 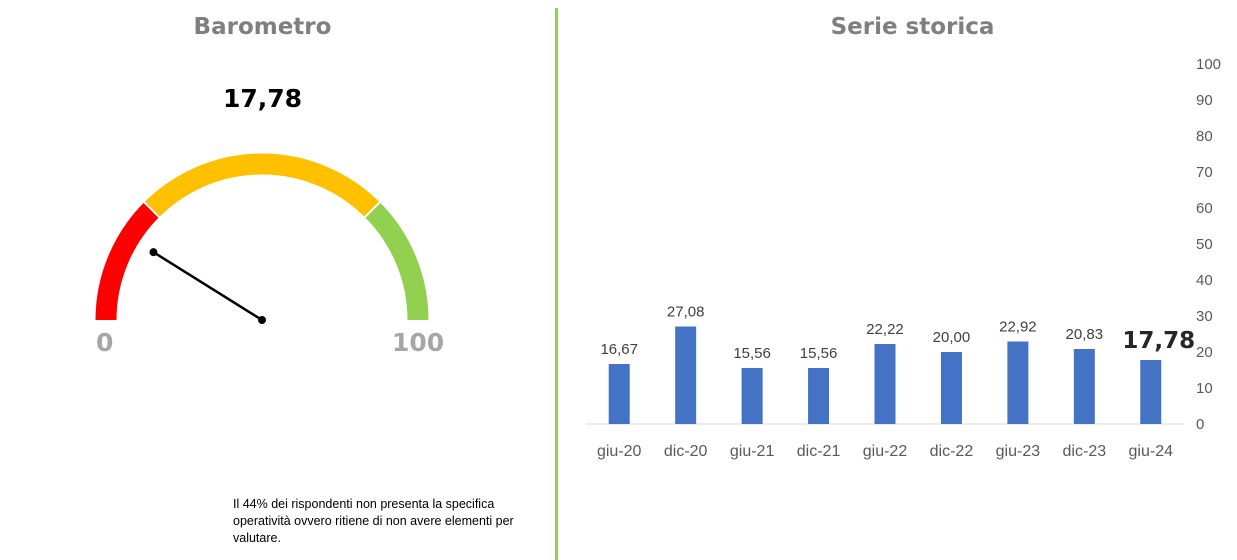 What do you see at coordinates (262, 98) in the screenshot?
I see `gauge-value: 17,78` at bounding box center [262, 98].